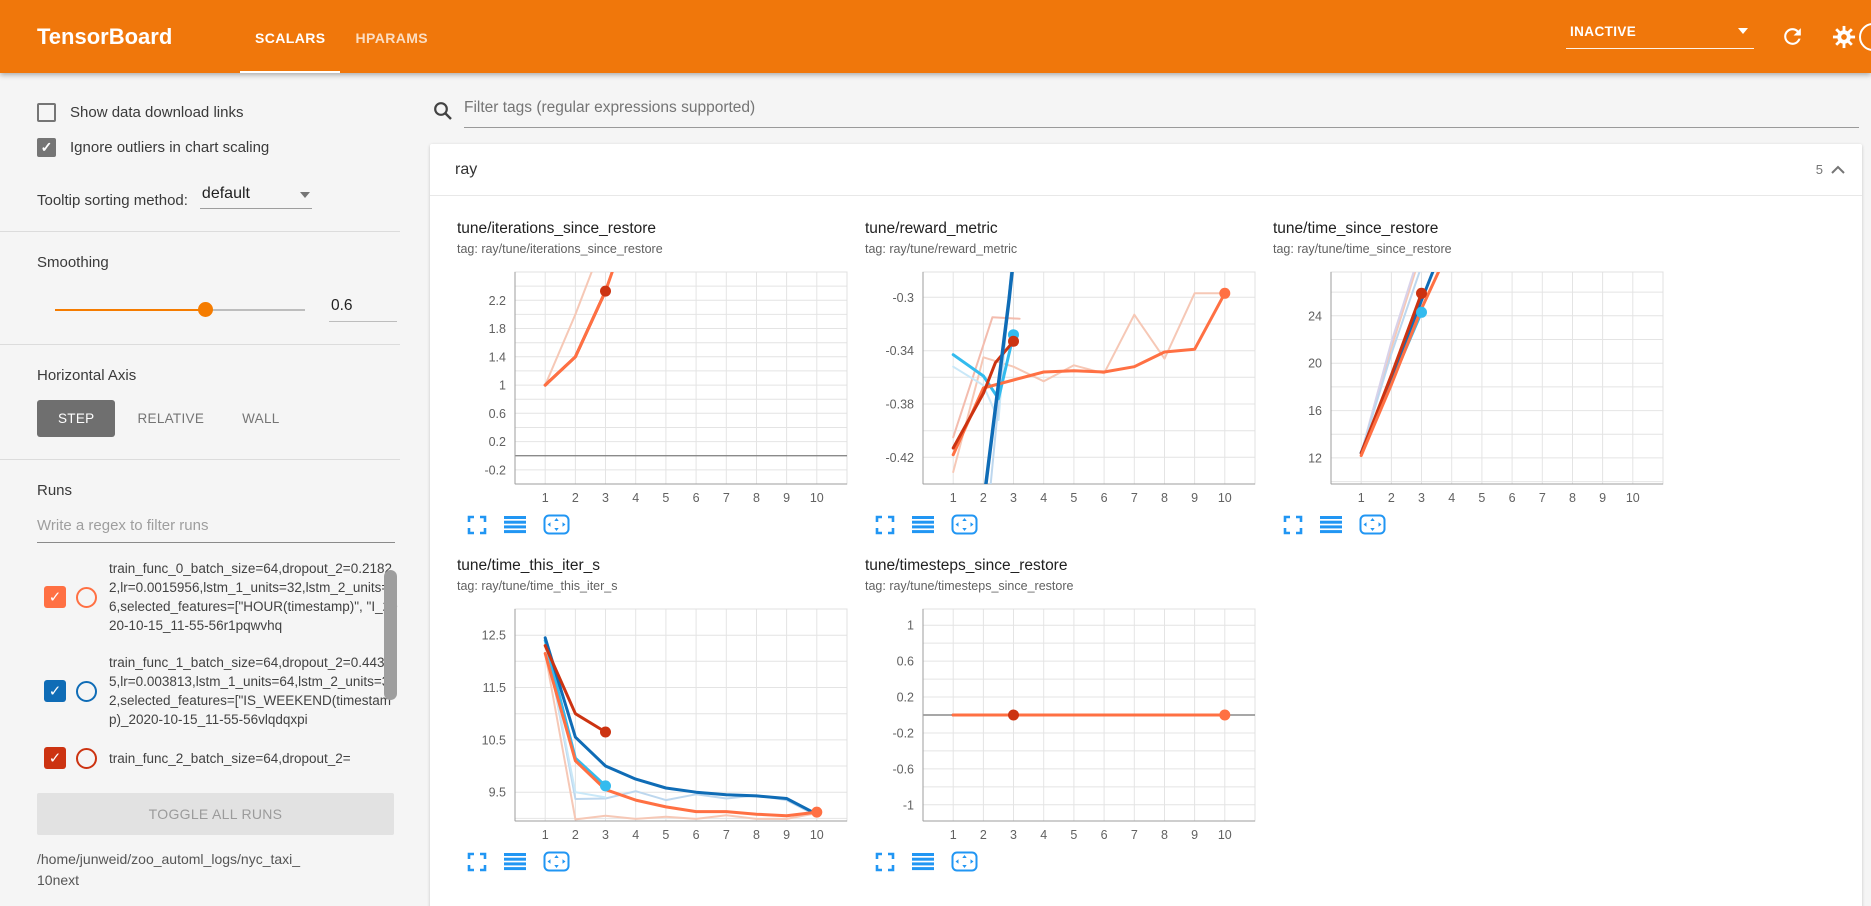 The width and height of the screenshot is (1871, 906). Describe the element at coordinates (1161, 112) in the screenshot. I see `tag-filter-input` at that location.